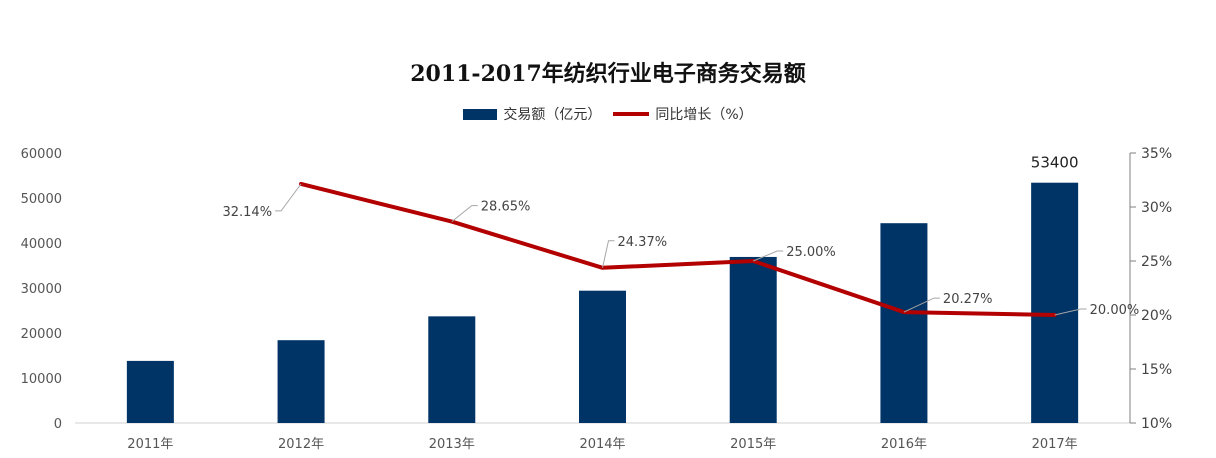 The image size is (1216, 458). I want to click on legend-item-bar: 交易额（亿元）, so click(532, 114).